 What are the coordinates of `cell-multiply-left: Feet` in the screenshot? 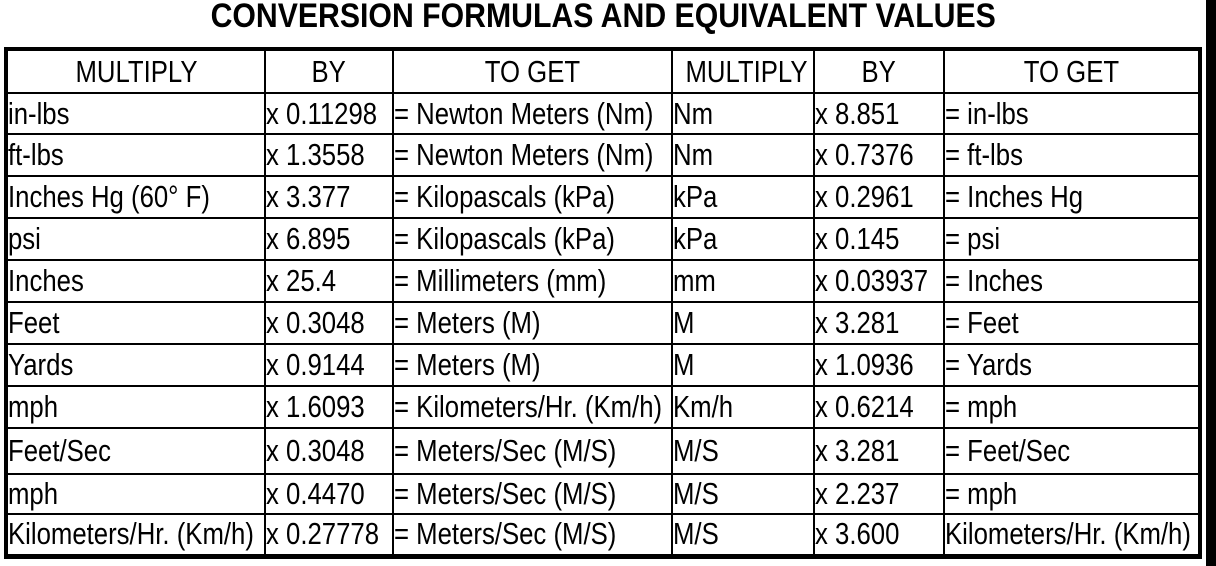 It's located at (135, 323).